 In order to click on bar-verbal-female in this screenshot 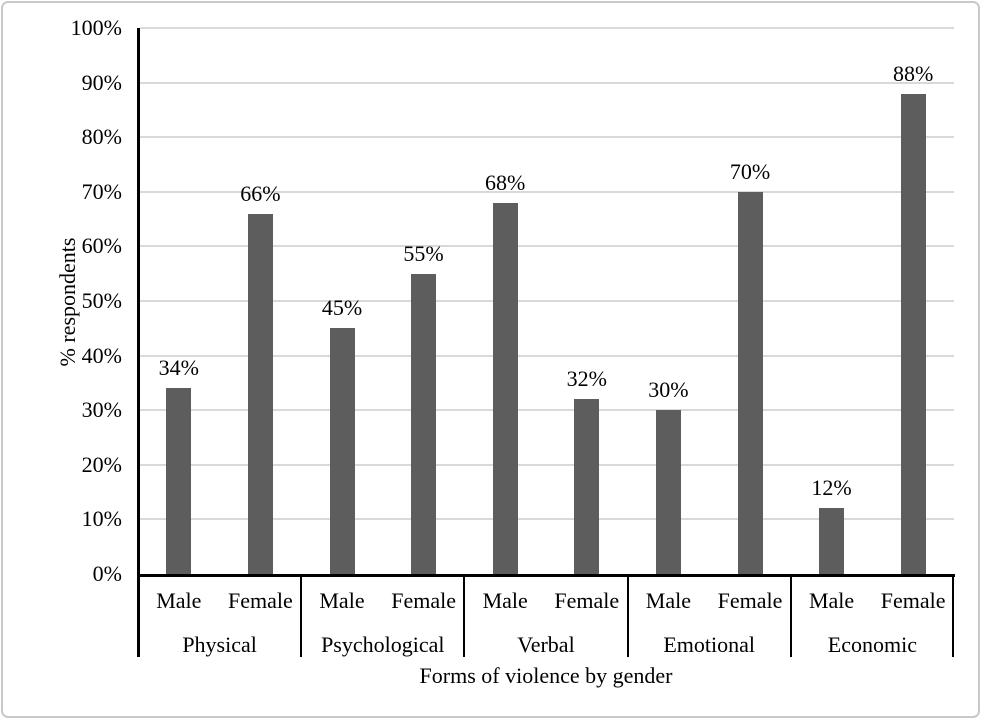, I will do `click(587, 486)`.